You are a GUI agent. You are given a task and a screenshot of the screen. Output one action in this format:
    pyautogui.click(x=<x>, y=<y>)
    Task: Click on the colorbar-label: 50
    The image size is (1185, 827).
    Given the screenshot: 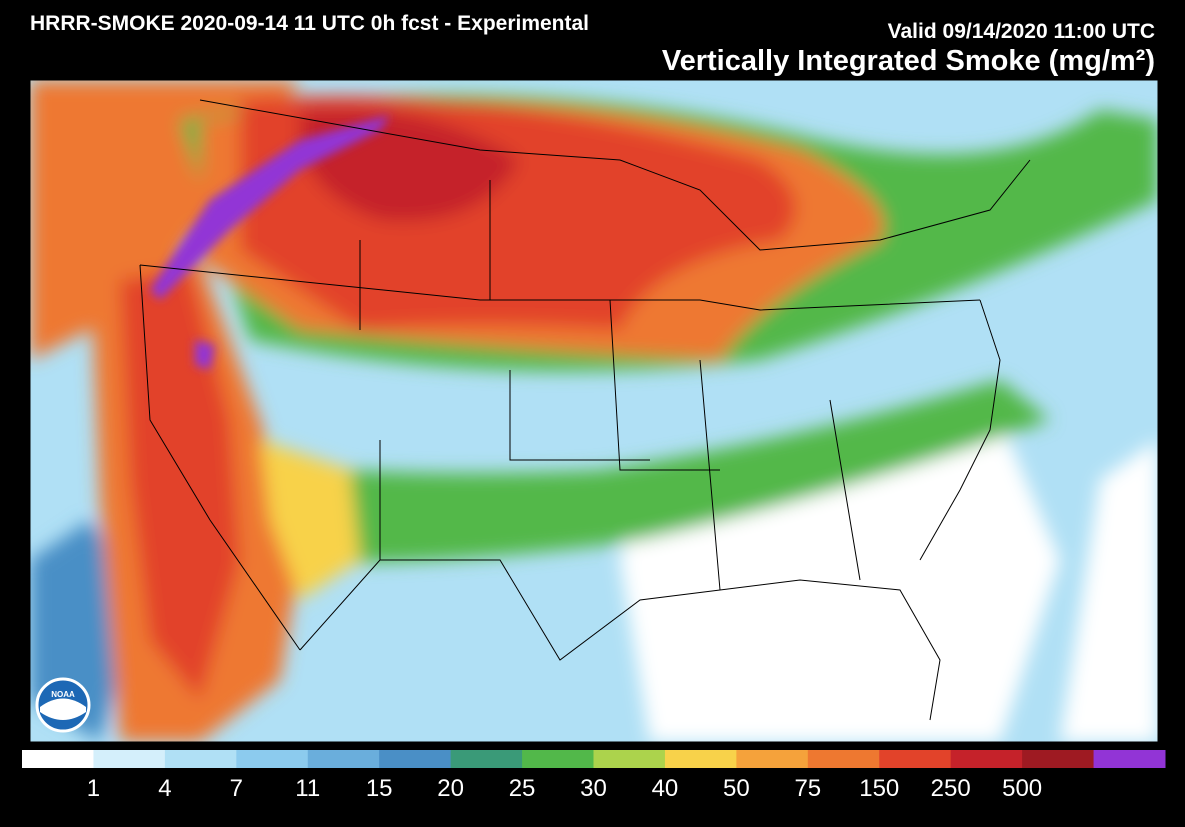 What is the action you would take?
    pyautogui.click(x=736, y=788)
    